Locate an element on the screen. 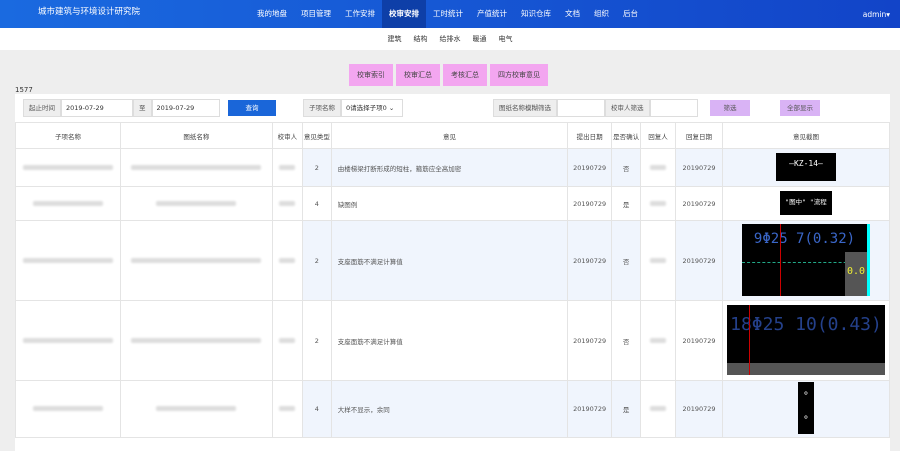  query-button: 查询 is located at coordinates (252, 108).